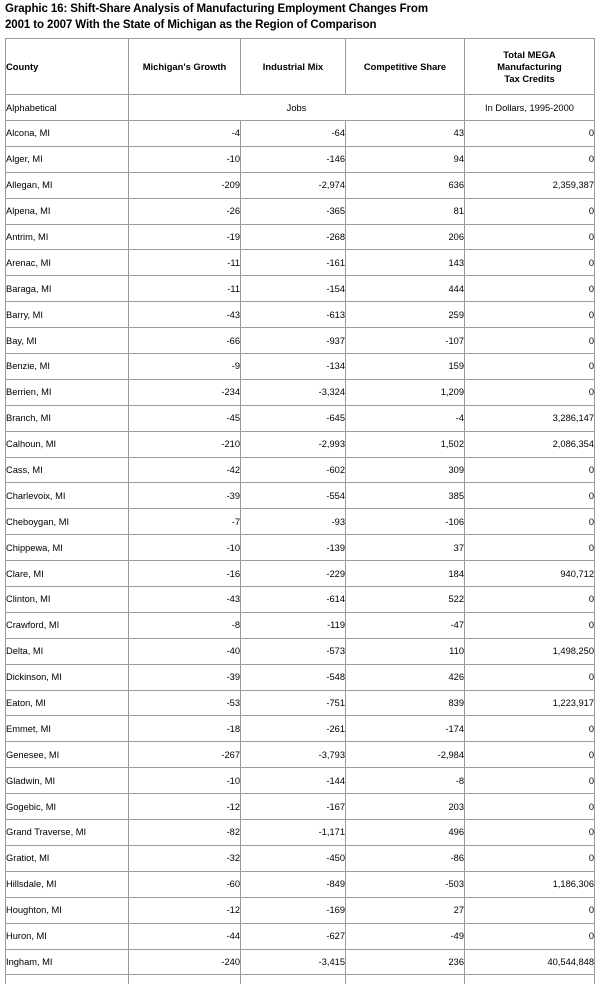  I want to click on table-row: Hillsdale, MI -60 -849 -503 1,186,306, so click(300, 884).